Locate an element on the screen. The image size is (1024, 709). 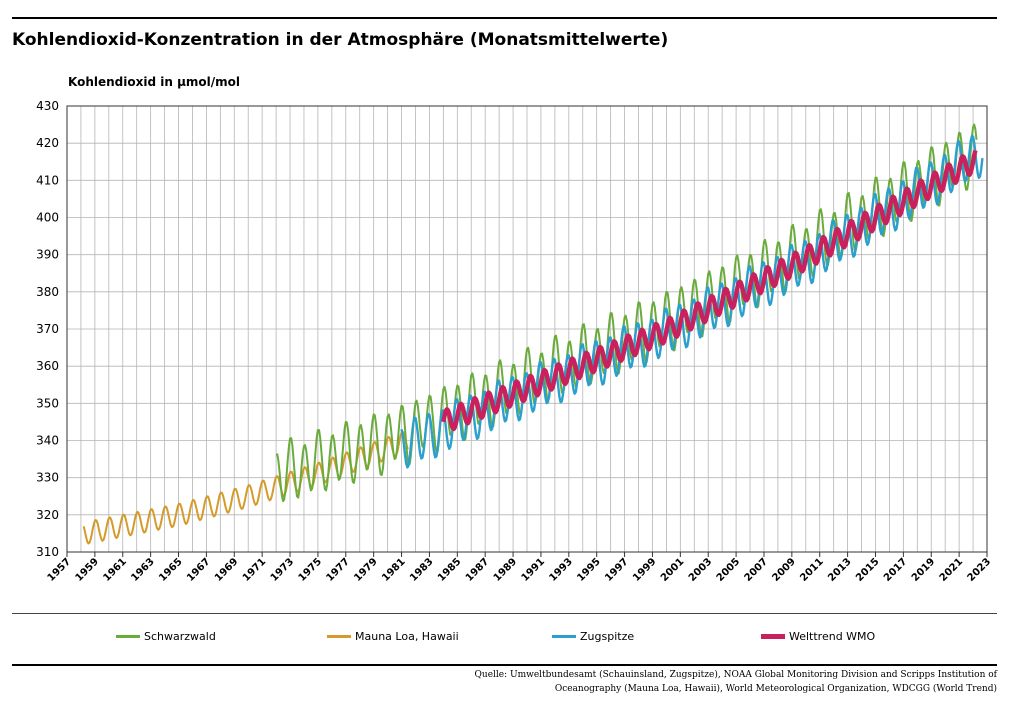
legend-zugspitze: Zugspitze is located at coordinates (593, 636).